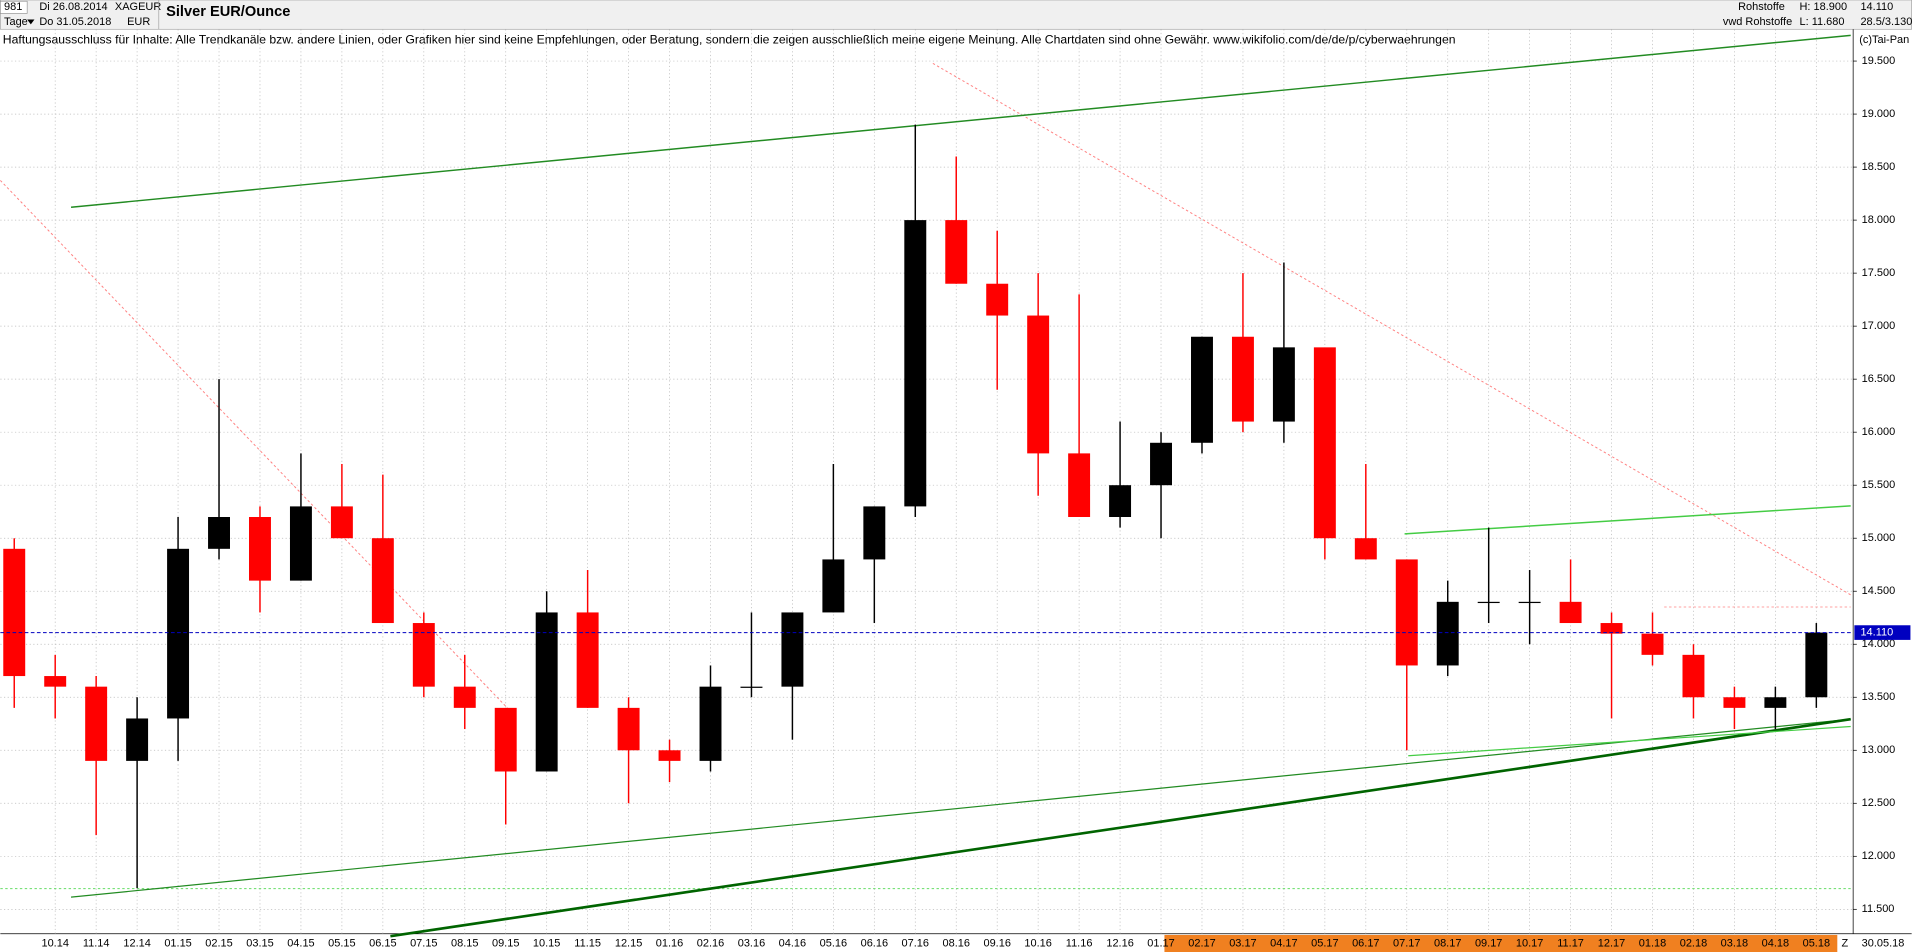 The width and height of the screenshot is (1912, 952). What do you see at coordinates (1879, 485) in the screenshot?
I see `y-tick-label: 15.500` at bounding box center [1879, 485].